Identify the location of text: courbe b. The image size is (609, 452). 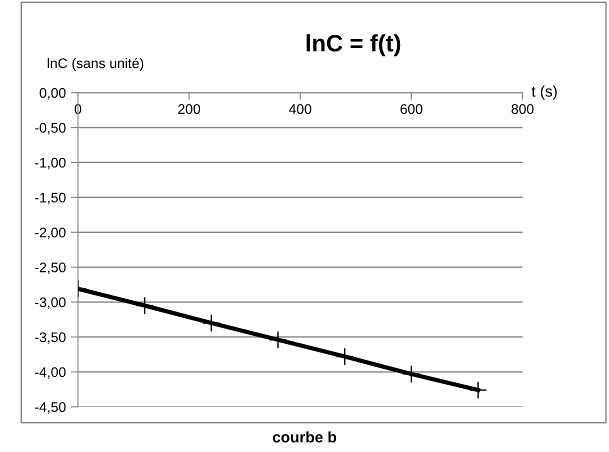
(304, 437).